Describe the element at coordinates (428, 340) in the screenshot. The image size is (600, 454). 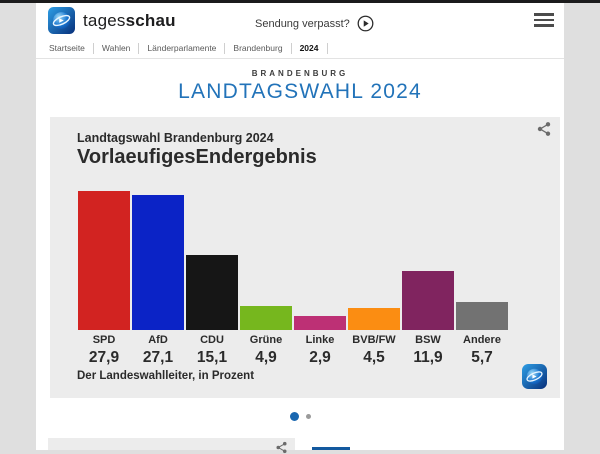
I see `bar-label: BSW` at that location.